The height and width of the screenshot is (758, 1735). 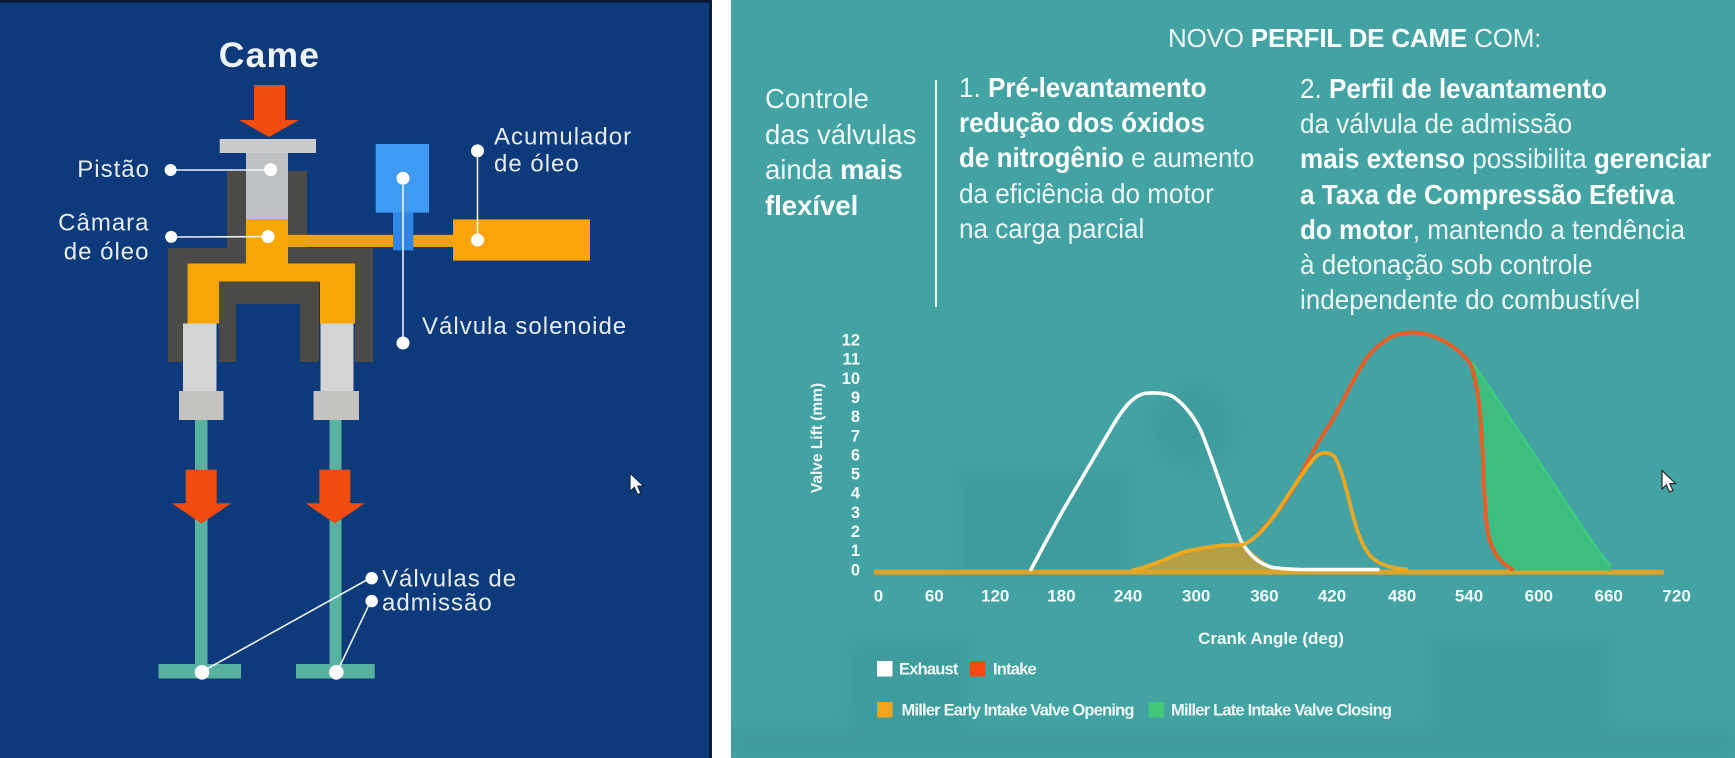 I want to click on svg-text: Came, so click(x=270, y=55).